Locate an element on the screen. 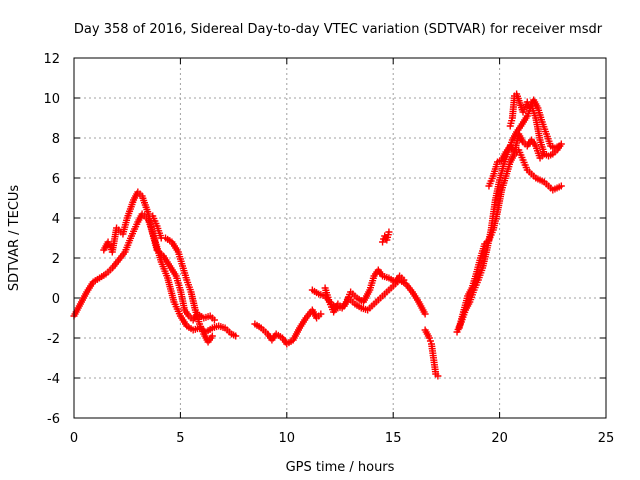 The height and width of the screenshot is (480, 640). x-axis-label: GPS time / hours is located at coordinates (340, 467).